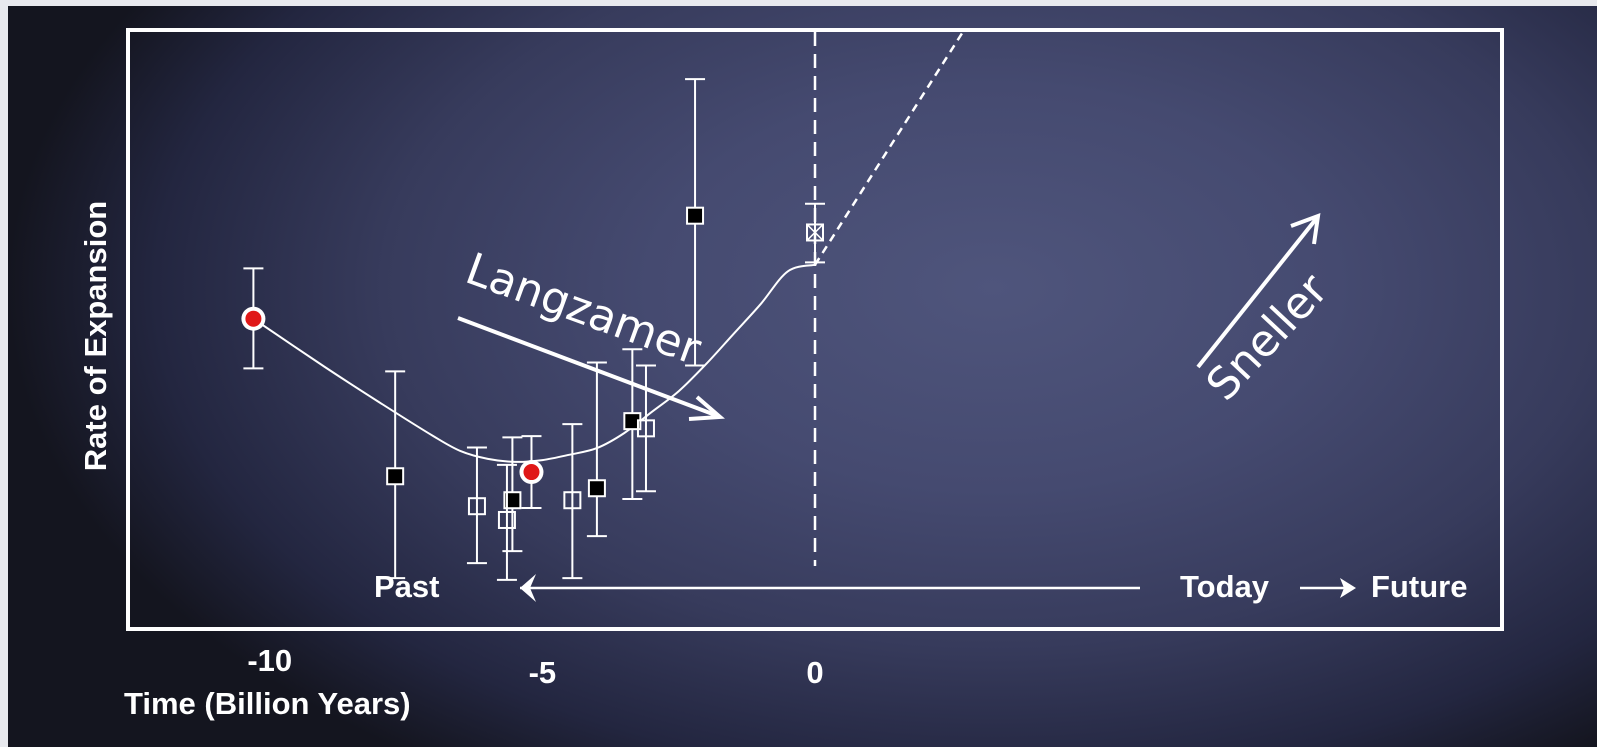  What do you see at coordinates (269, 660) in the screenshot?
I see `x-tick-label: -10` at bounding box center [269, 660].